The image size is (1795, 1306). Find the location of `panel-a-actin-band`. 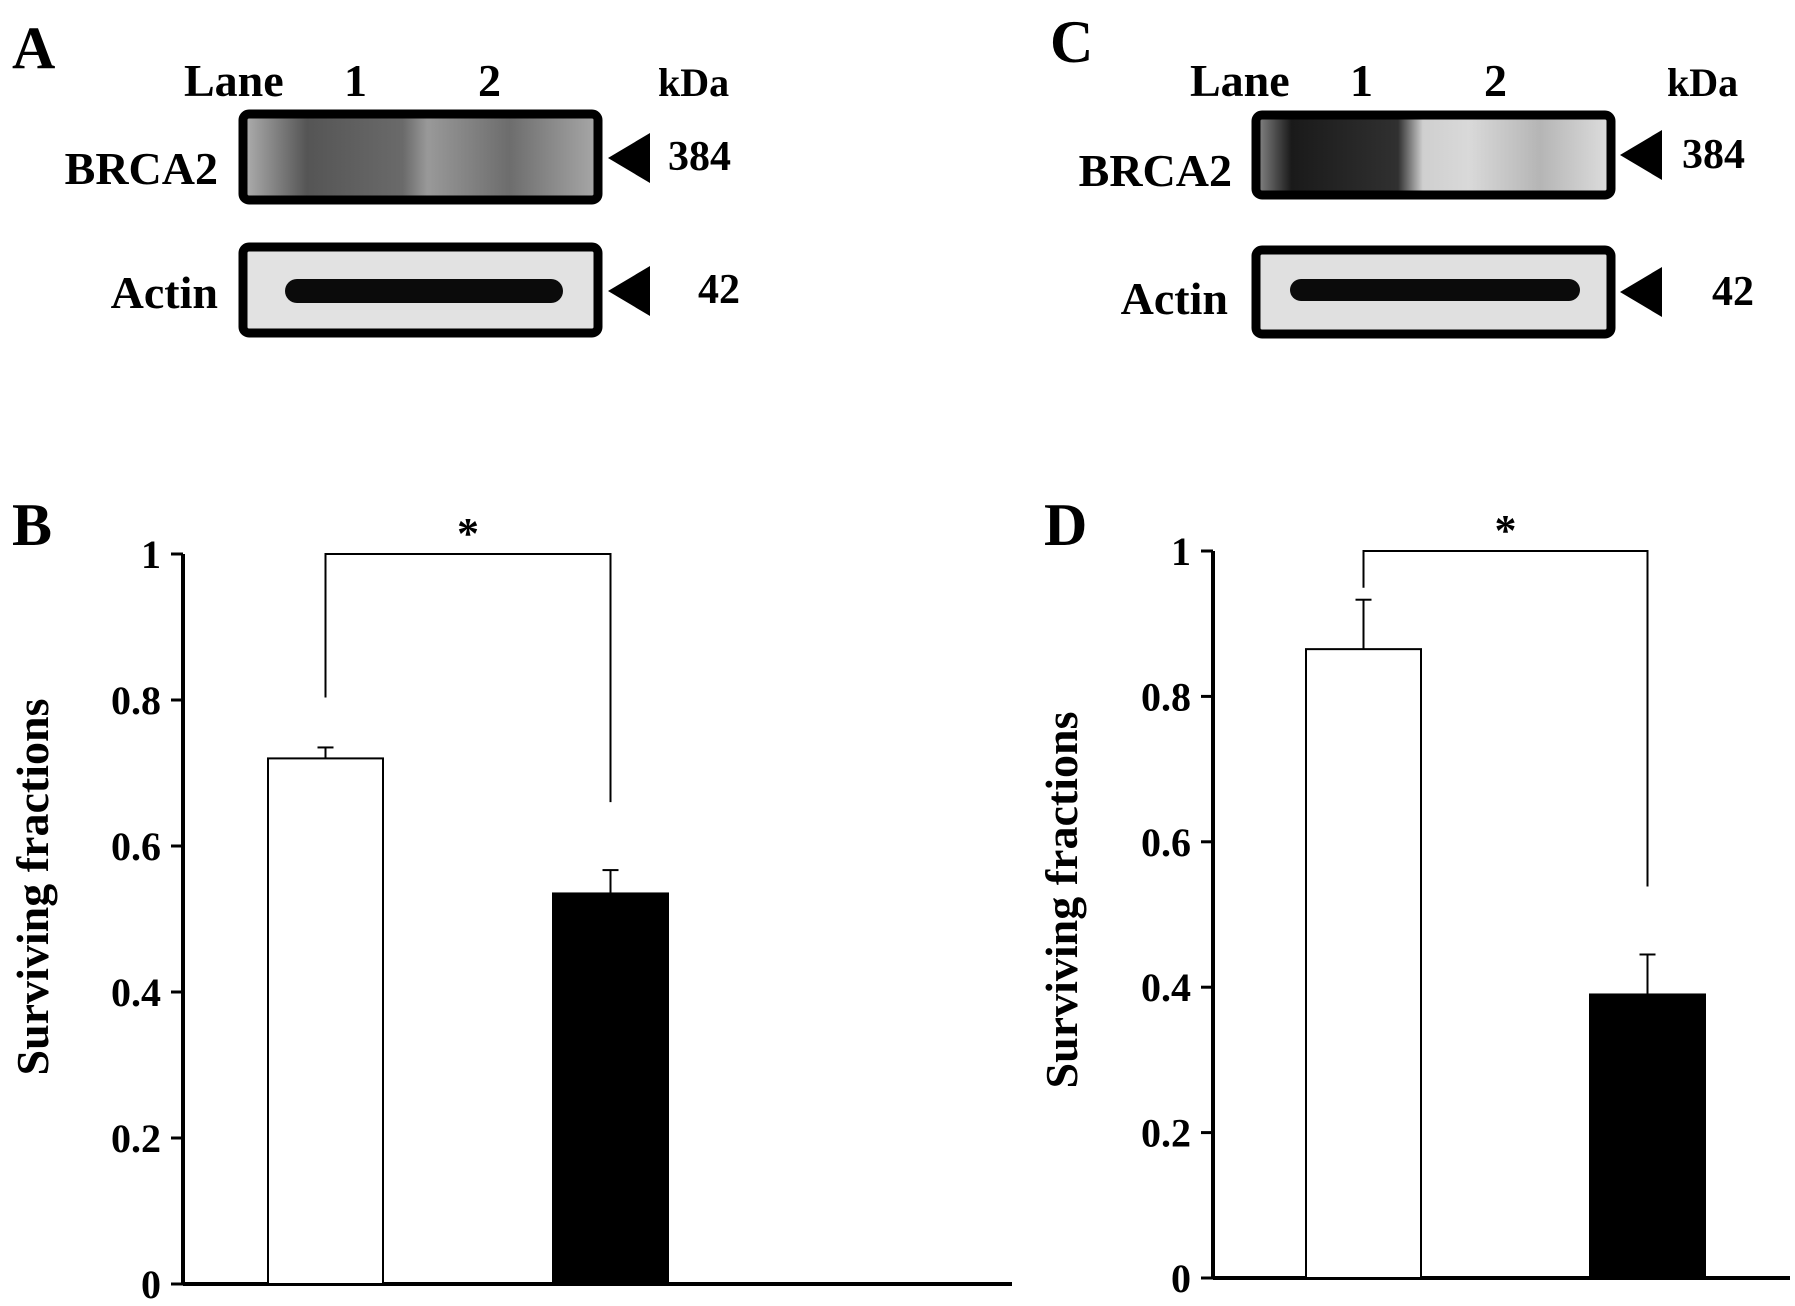

panel-a-actin-band is located at coordinates (424, 291).